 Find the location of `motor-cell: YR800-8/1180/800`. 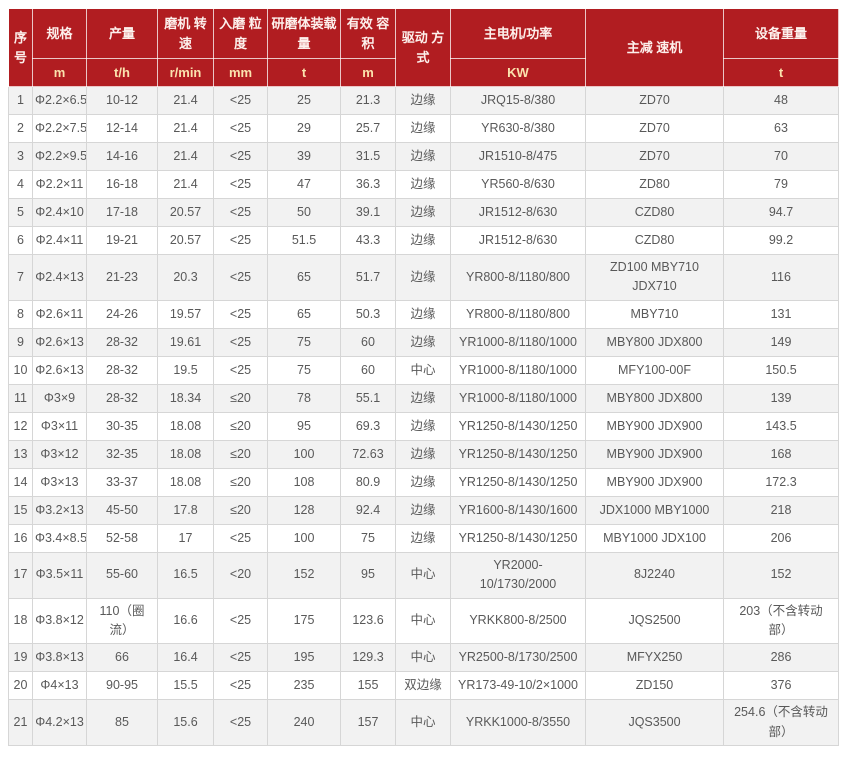

motor-cell: YR800-8/1180/800 is located at coordinates (518, 314).